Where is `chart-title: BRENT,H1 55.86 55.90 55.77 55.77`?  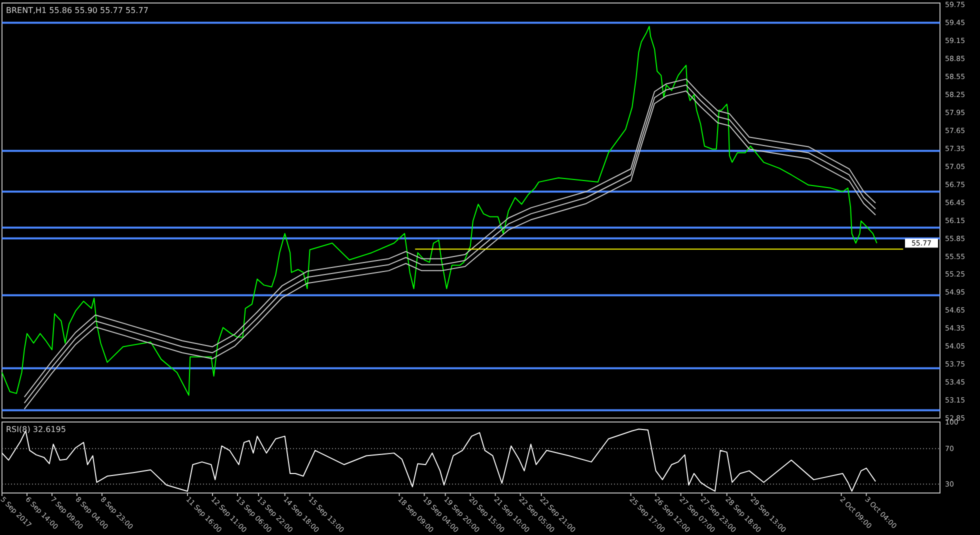 chart-title: BRENT,H1 55.86 55.90 55.77 55.77 is located at coordinates (77, 10).